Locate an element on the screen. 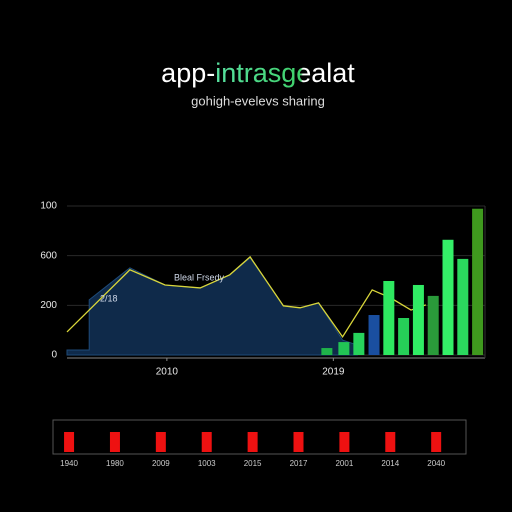  x-tick-label: 2015 is located at coordinates (253, 463).